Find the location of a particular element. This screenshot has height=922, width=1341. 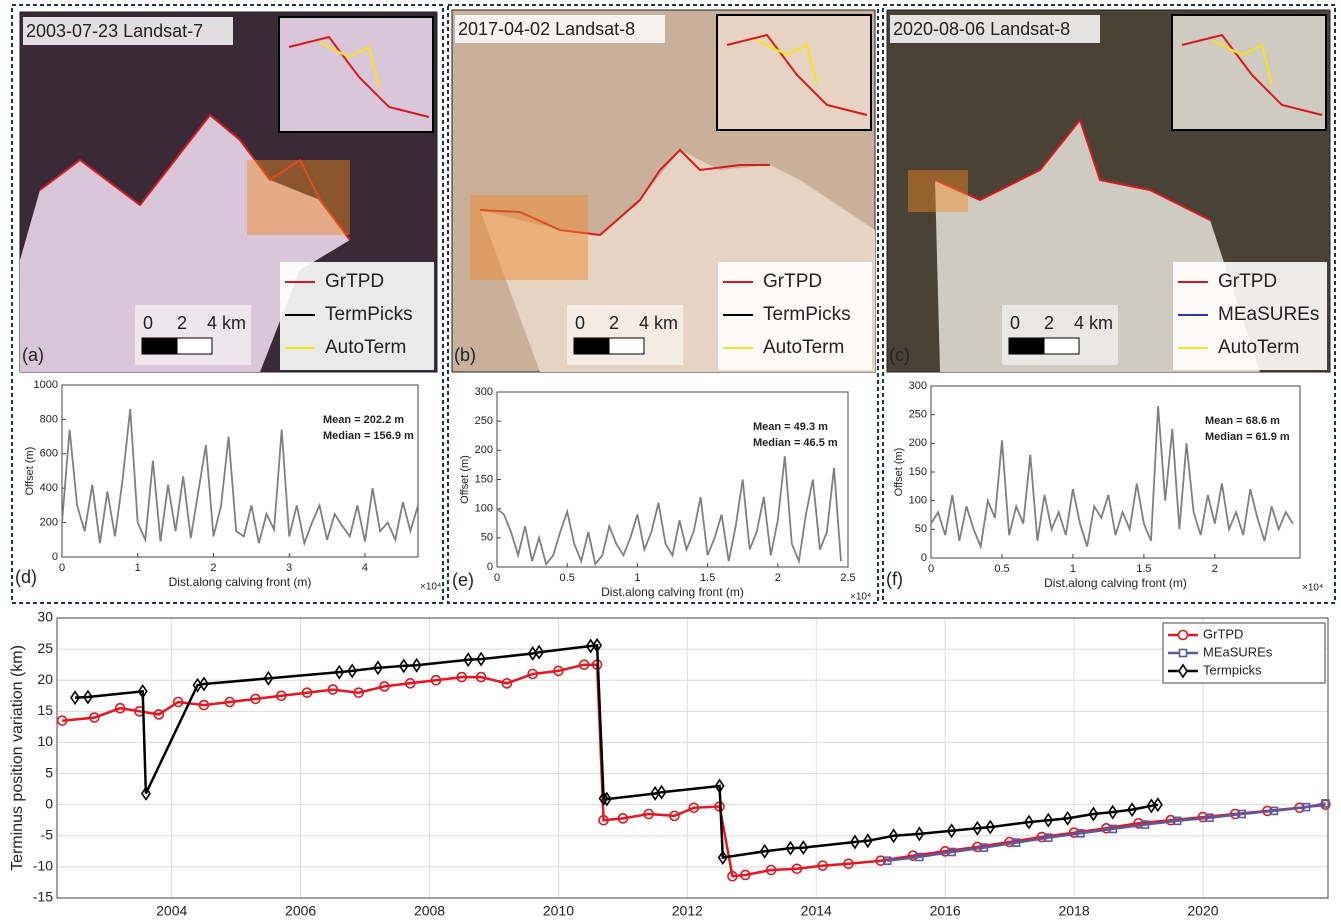

scale-label: 2 is located at coordinates (1049, 323).